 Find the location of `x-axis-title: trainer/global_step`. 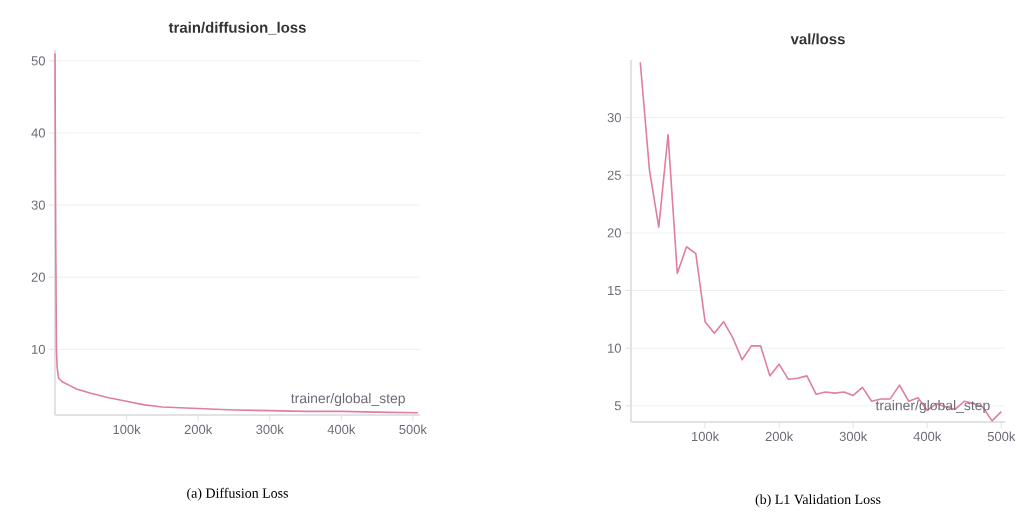

x-axis-title: trainer/global_step is located at coordinates (348, 399).